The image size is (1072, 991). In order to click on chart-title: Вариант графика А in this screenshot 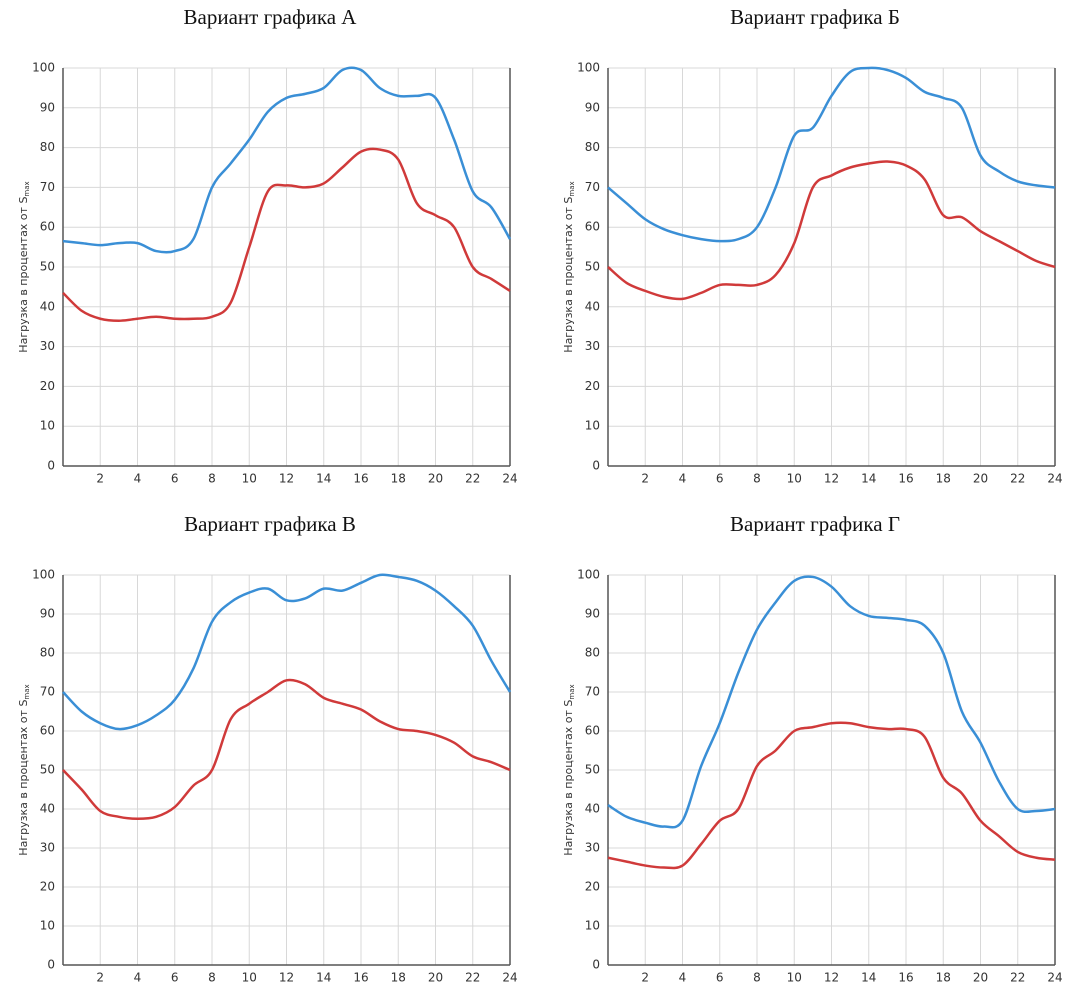, I will do `click(271, 17)`.